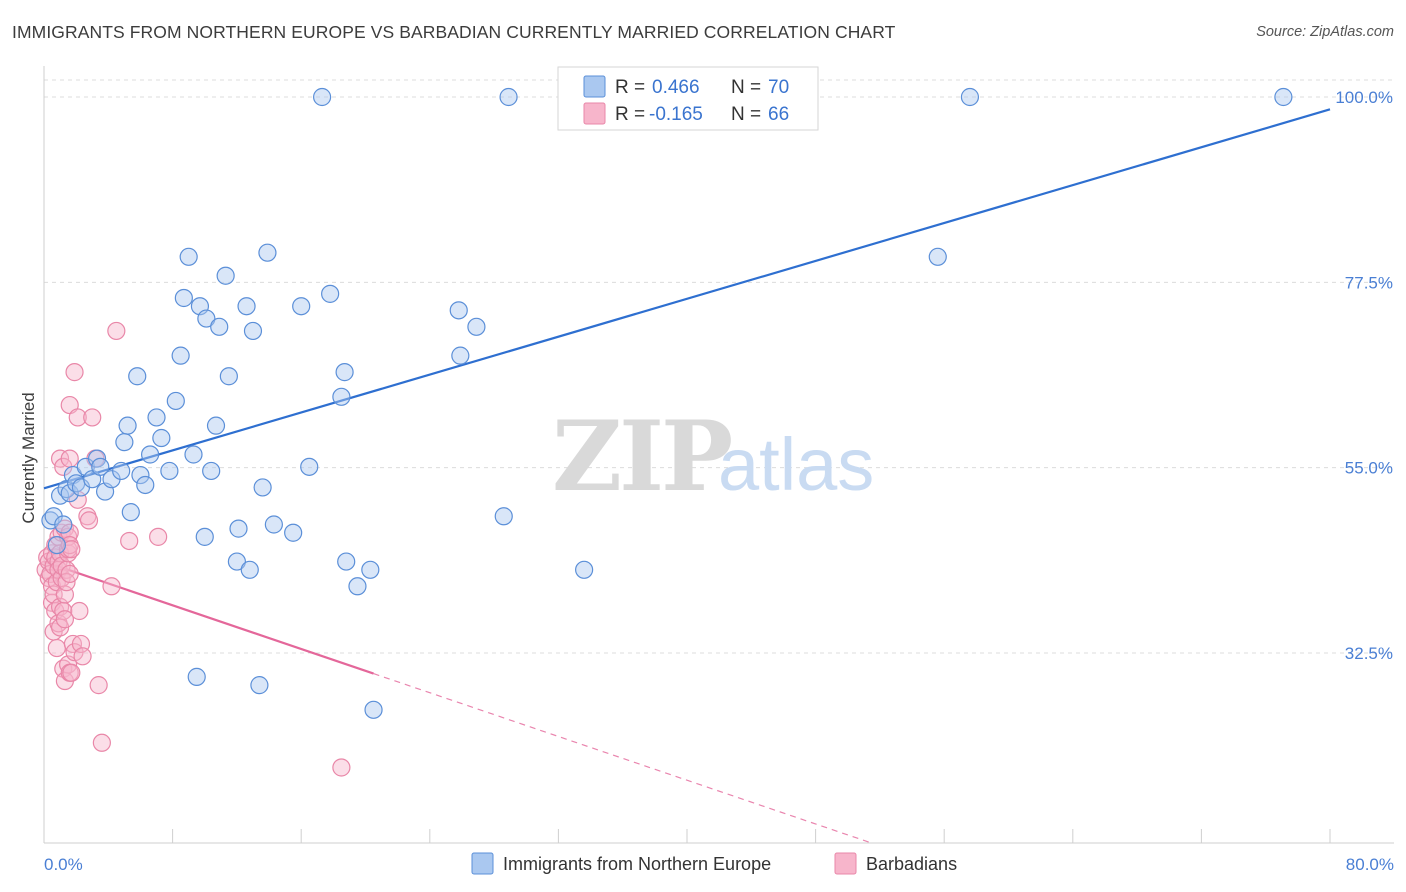 The width and height of the screenshot is (1406, 892). What do you see at coordinates (746, 114) in the screenshot?
I see `legend-n-label-pink: N =` at bounding box center [746, 114].